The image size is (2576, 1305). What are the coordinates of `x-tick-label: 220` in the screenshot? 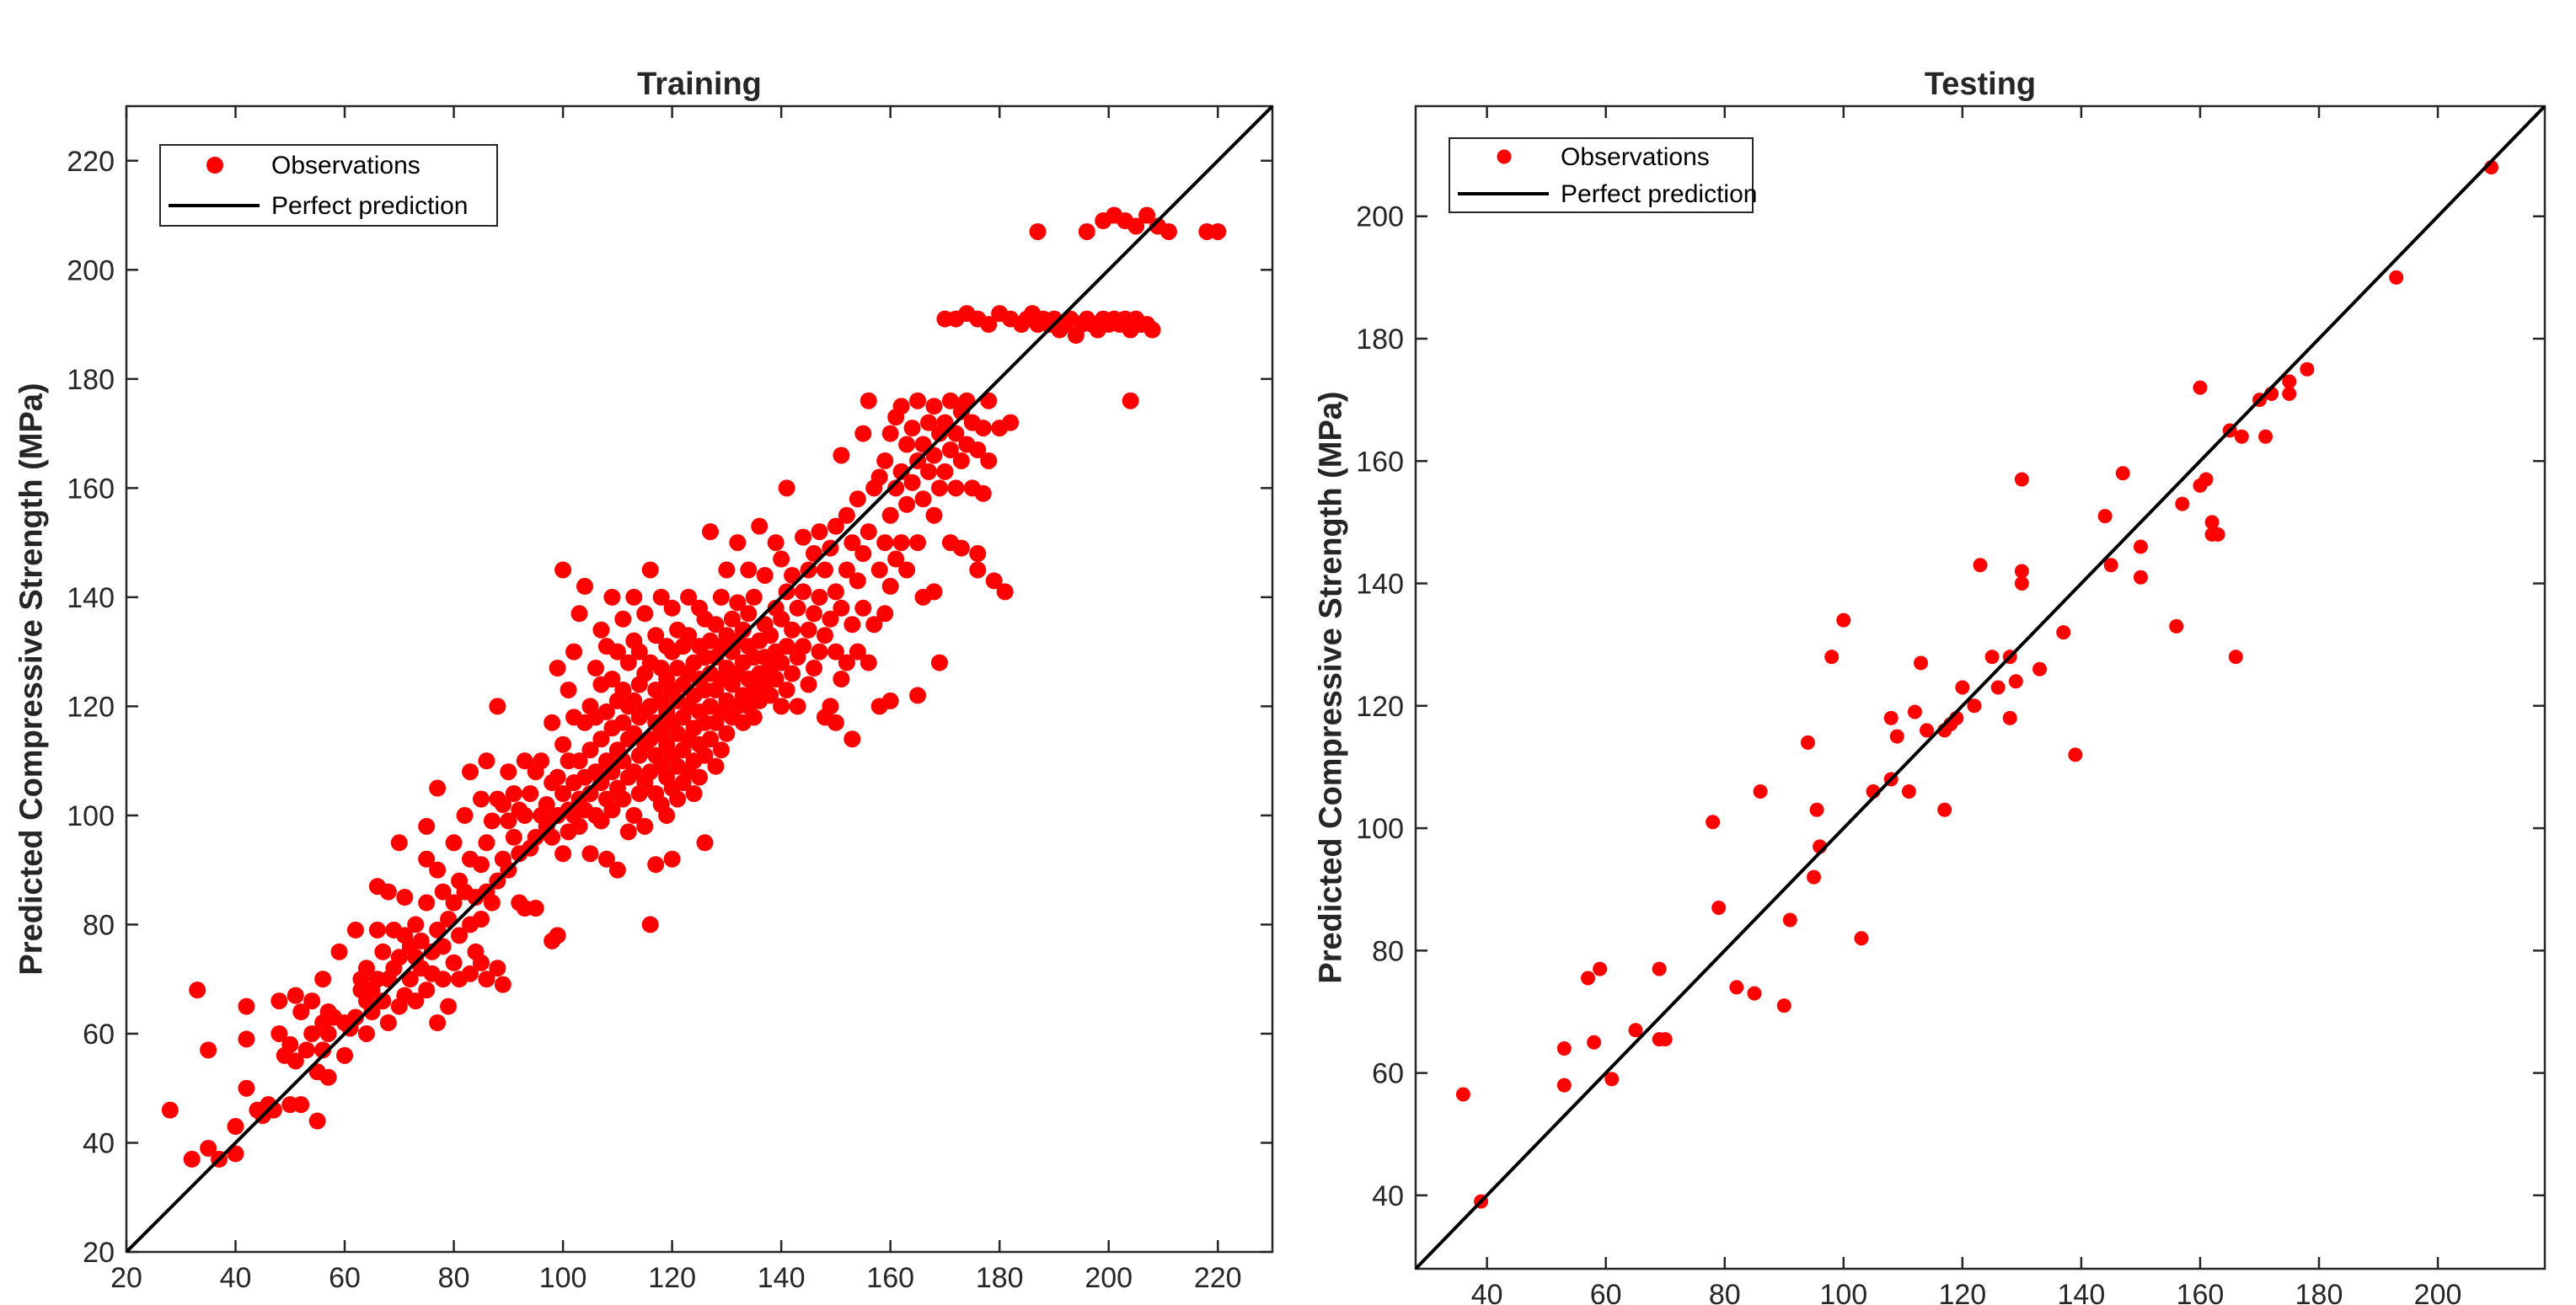 It's located at (1218, 1278).